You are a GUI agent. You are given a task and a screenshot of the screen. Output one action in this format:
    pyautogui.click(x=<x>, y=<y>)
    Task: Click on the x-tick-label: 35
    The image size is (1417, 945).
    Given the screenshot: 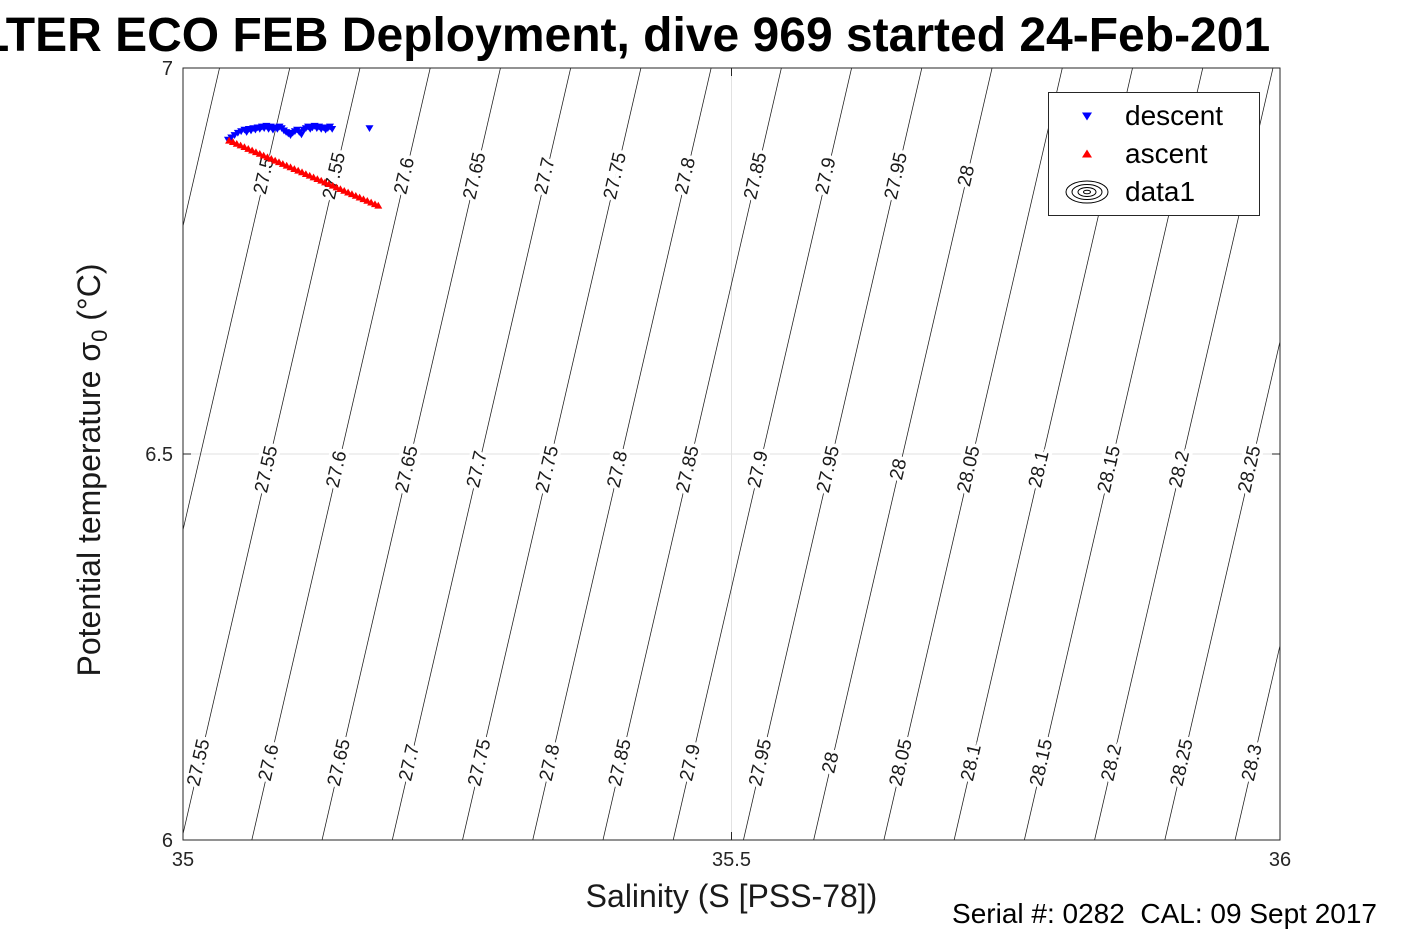 What is the action you would take?
    pyautogui.click(x=183, y=860)
    